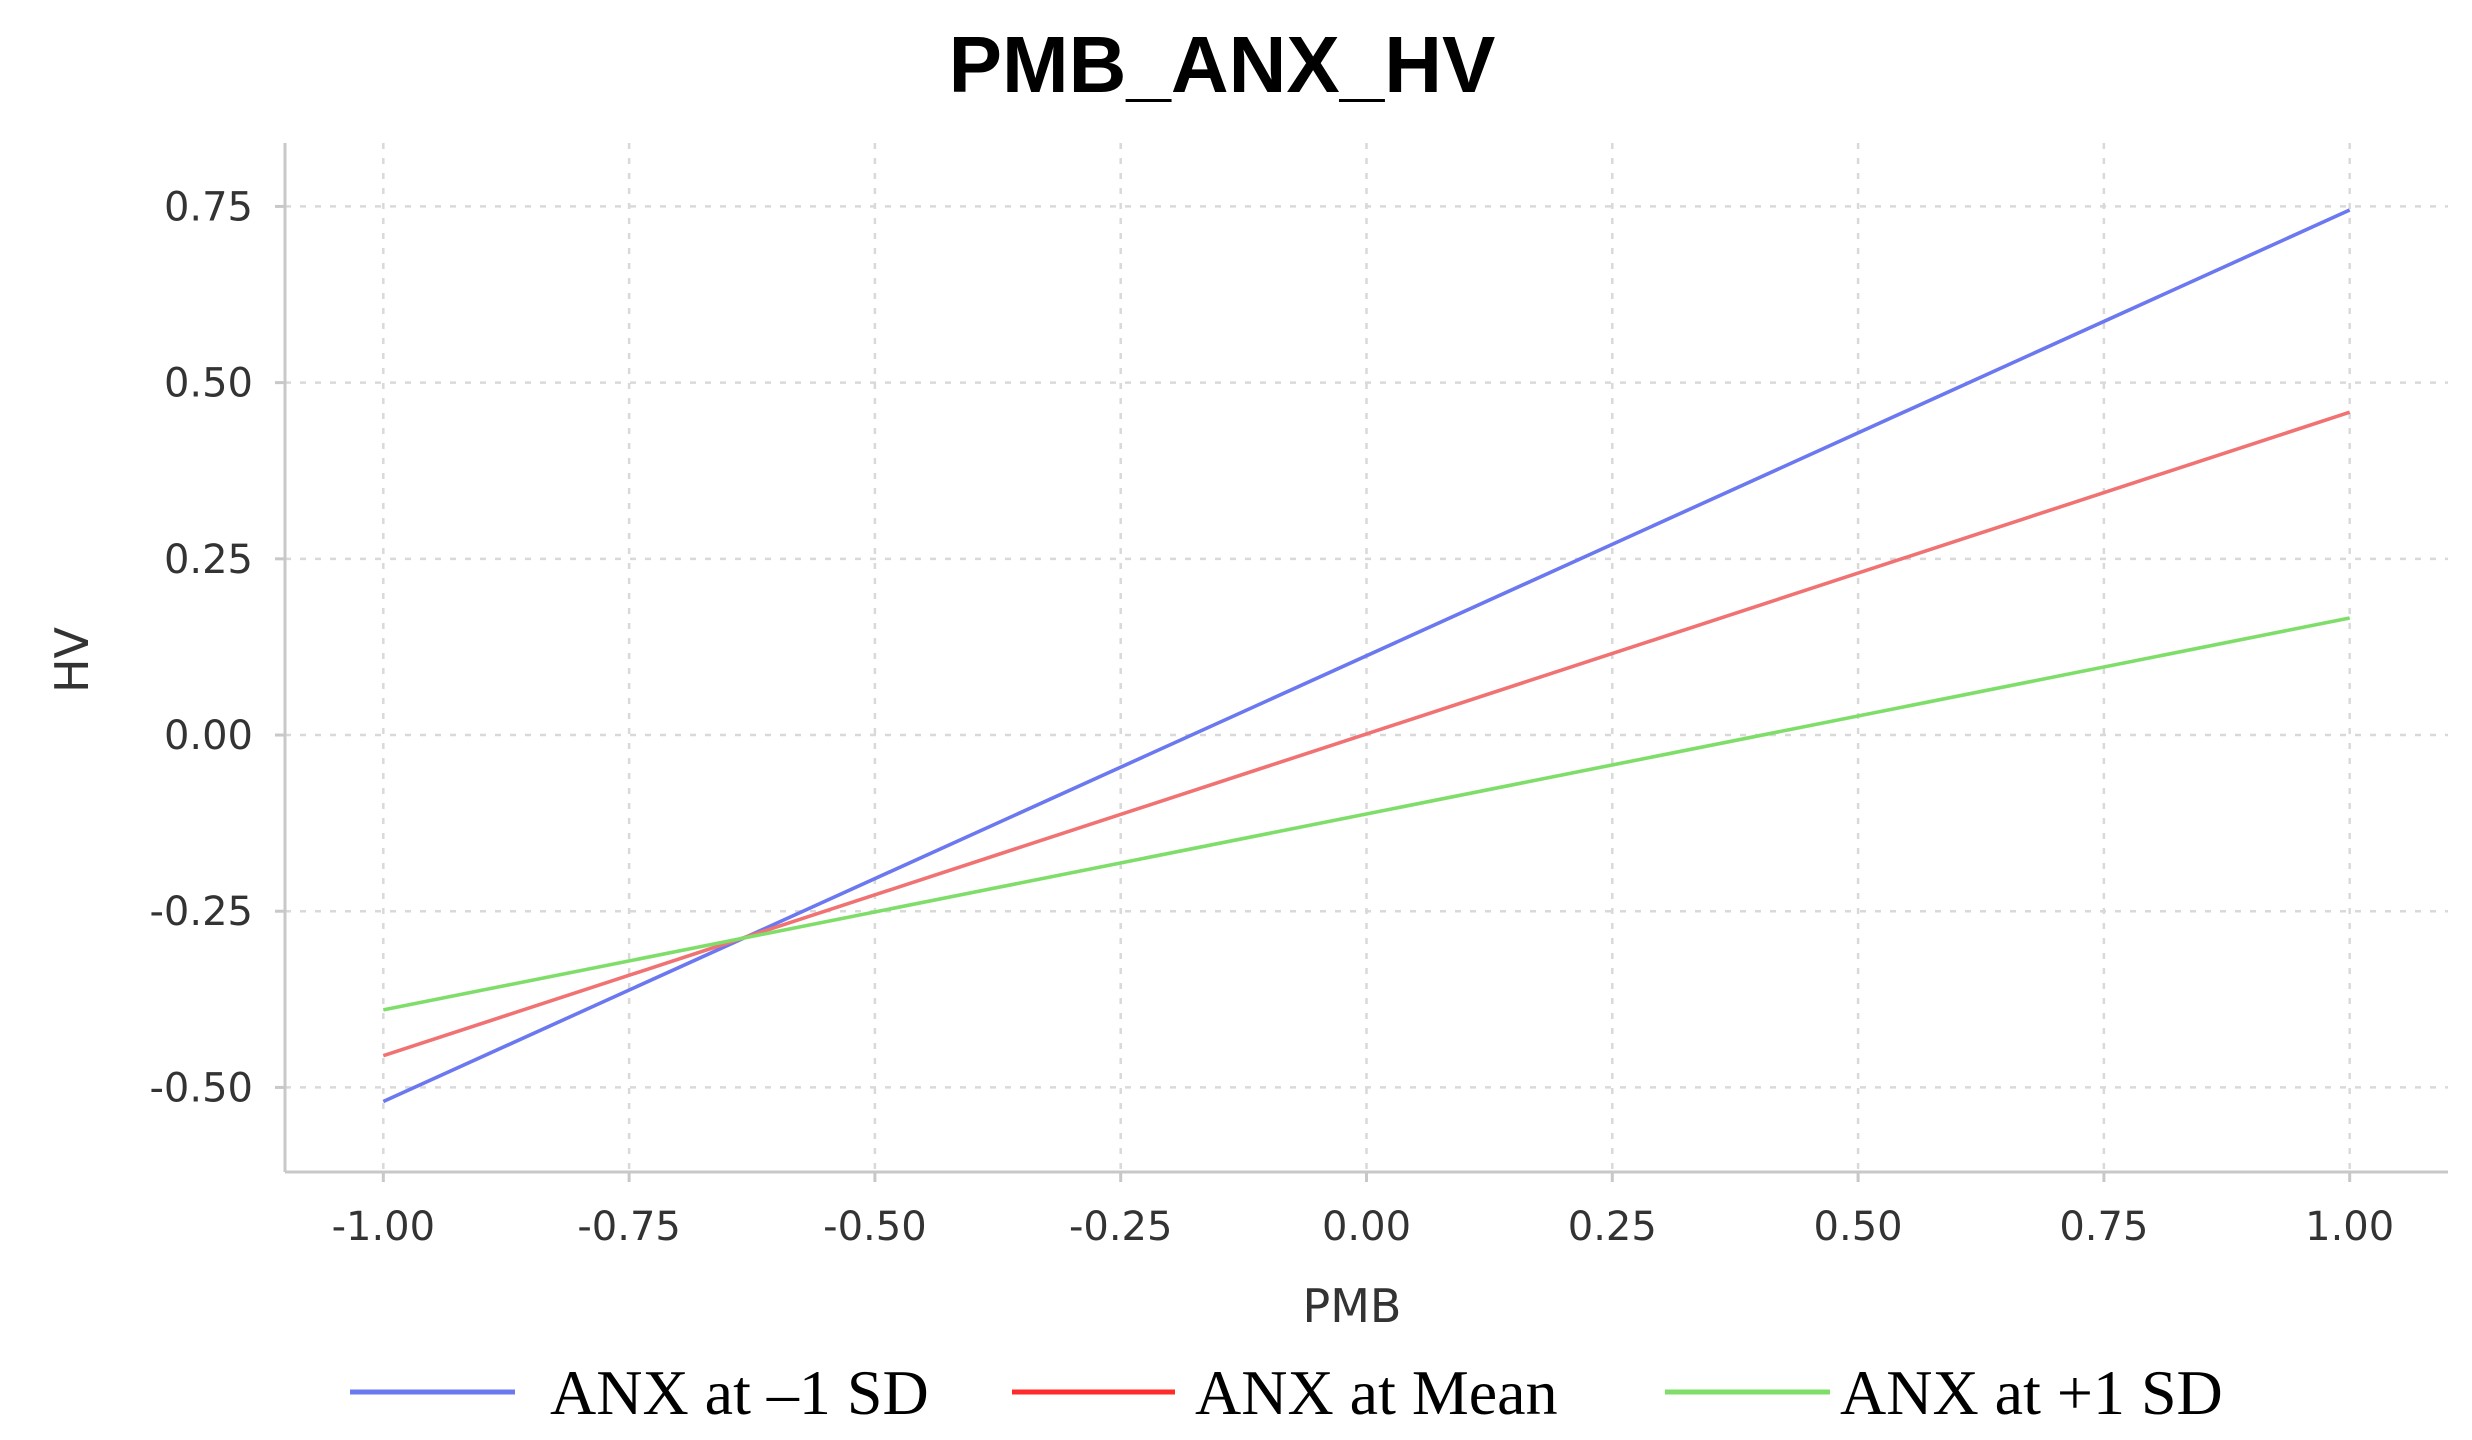 Image resolution: width=2472 pixels, height=1440 pixels. Describe the element at coordinates (2349, 1227) in the screenshot. I see `x-tick-label: 1.00` at that location.